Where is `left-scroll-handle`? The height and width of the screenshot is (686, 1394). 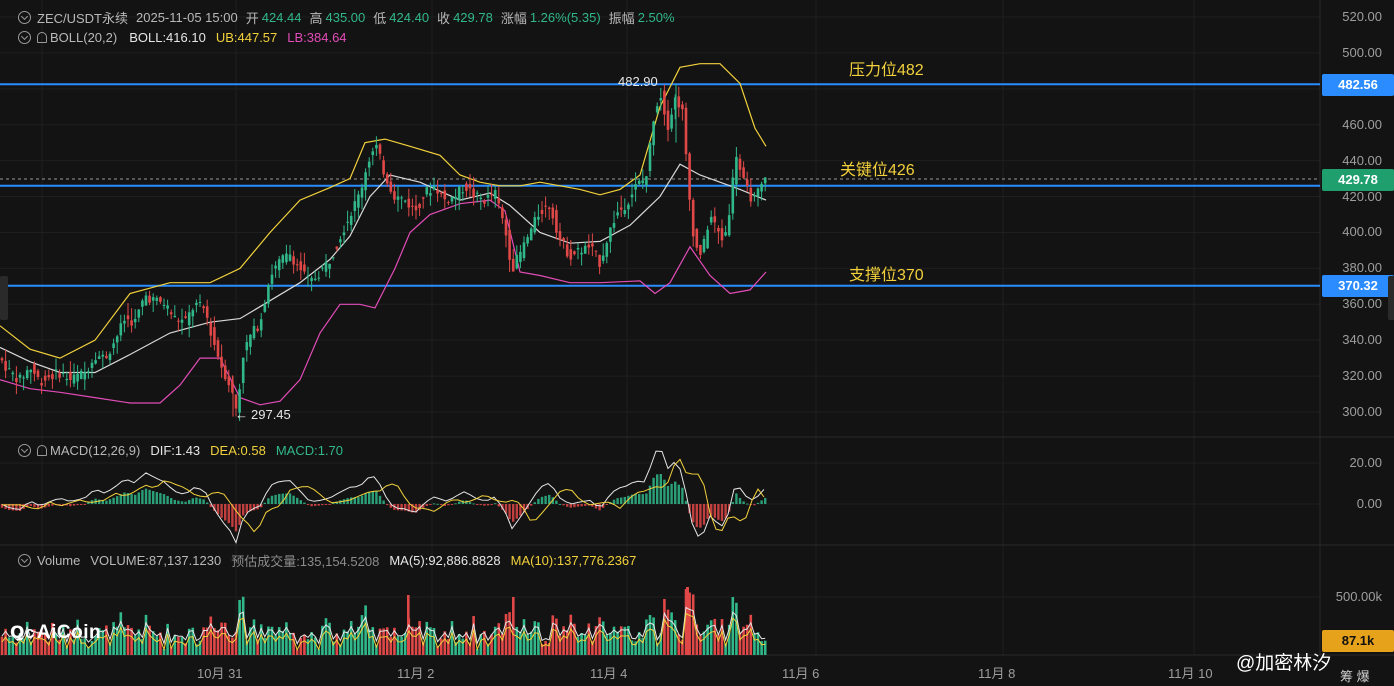 left-scroll-handle is located at coordinates (4, 298).